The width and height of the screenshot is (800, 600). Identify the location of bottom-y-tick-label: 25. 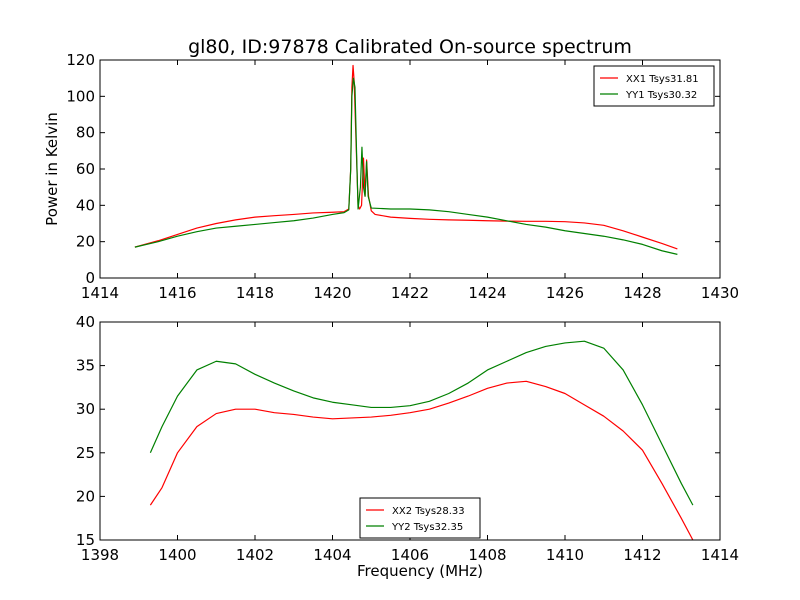
(85, 453).